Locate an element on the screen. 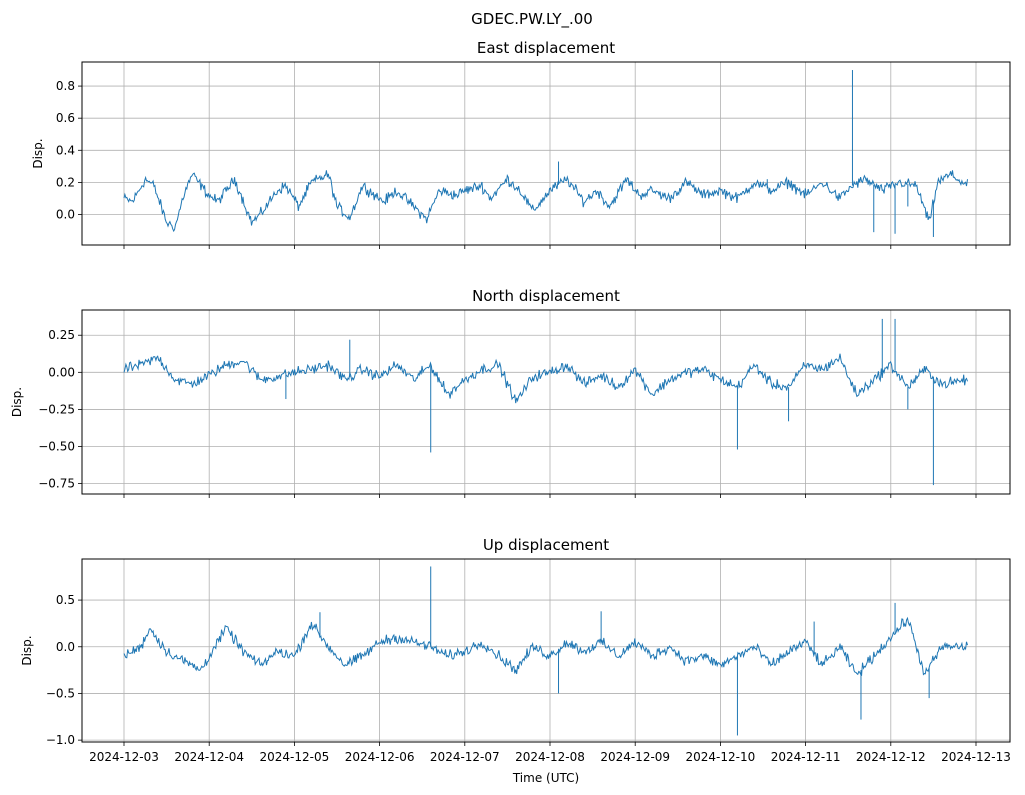 The width and height of the screenshot is (1025, 795). y-tick-label: −0.50 is located at coordinates (56, 447).